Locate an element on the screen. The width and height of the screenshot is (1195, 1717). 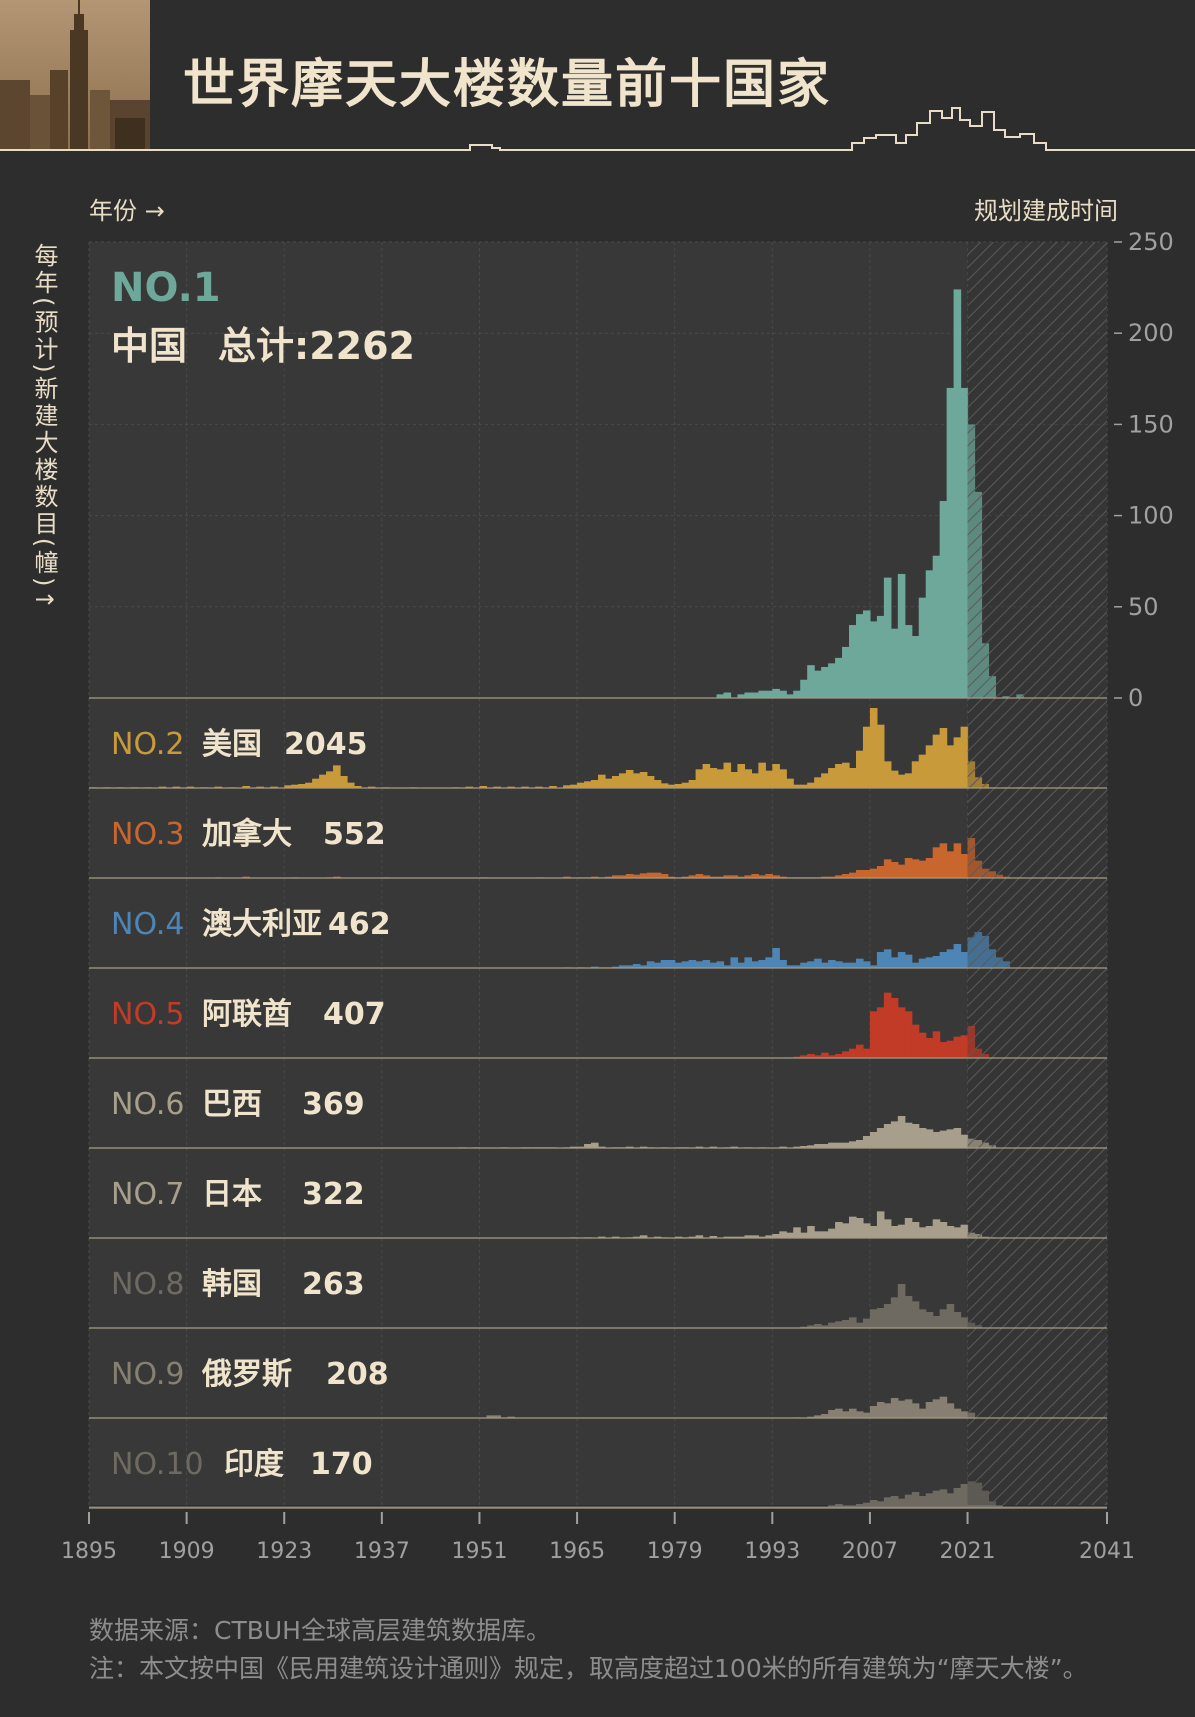
series-rank: NO.1 is located at coordinates (166, 288).